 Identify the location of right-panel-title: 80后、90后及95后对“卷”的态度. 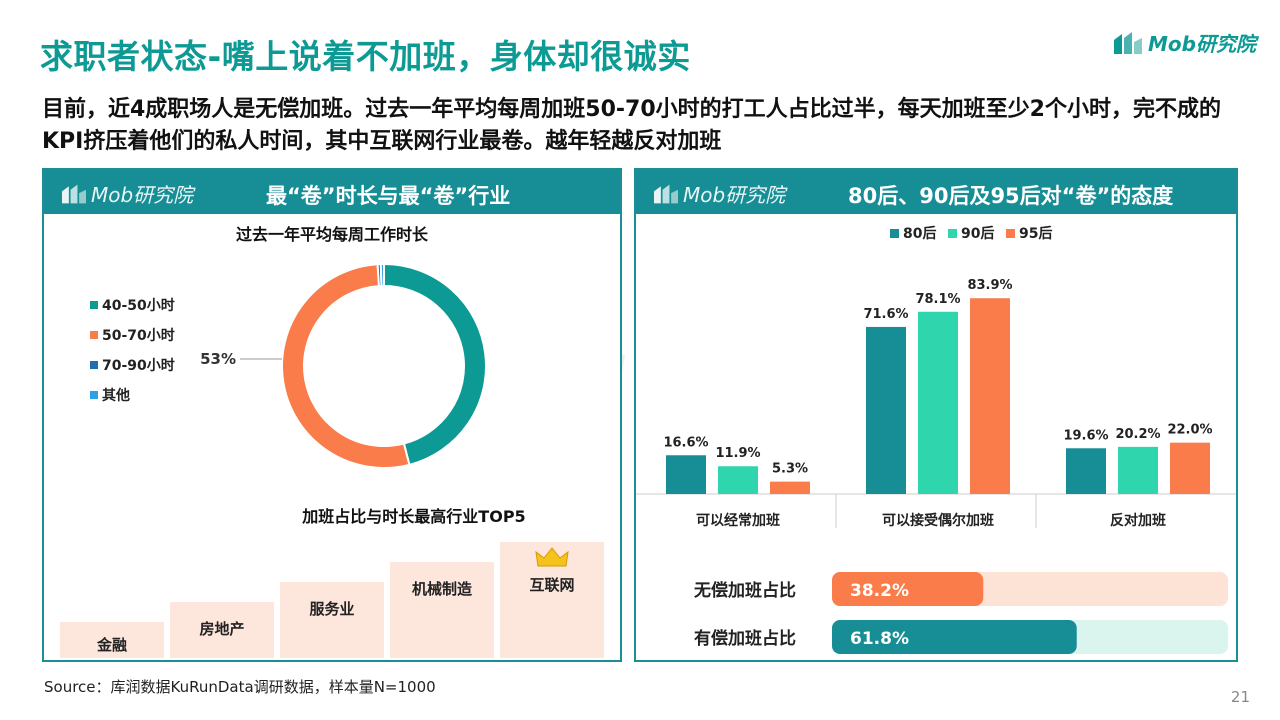
(1011, 196).